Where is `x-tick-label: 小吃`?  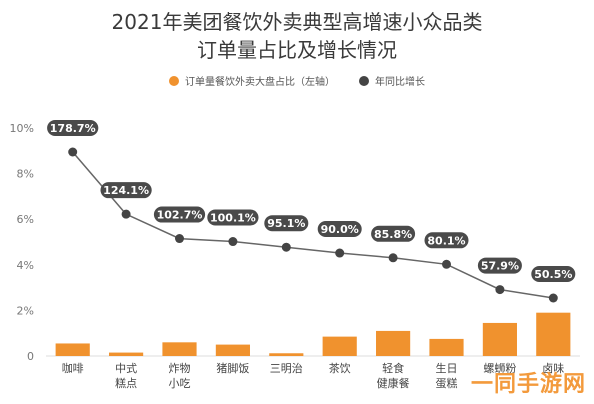
x-tick-label: 小吃 is located at coordinates (180, 383).